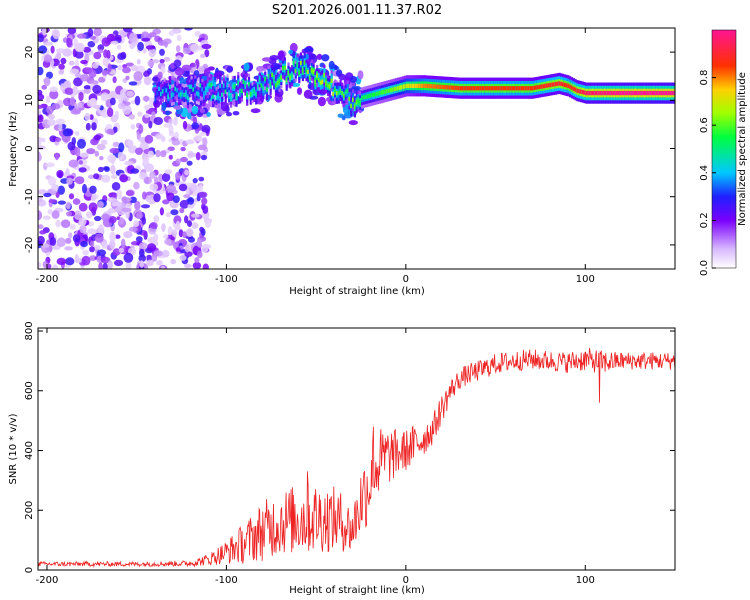 This screenshot has width=750, height=600. What do you see at coordinates (29, 510) in the screenshot?
I see `y-tick-label: 200` at bounding box center [29, 510].